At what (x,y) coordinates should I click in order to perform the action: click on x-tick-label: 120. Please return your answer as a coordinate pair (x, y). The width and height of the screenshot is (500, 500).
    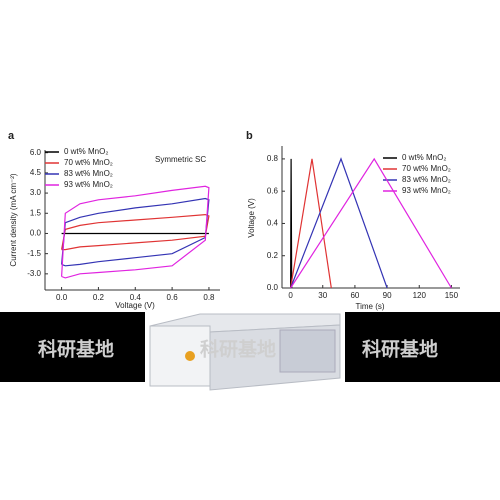
    Looking at the image, I should click on (420, 295).